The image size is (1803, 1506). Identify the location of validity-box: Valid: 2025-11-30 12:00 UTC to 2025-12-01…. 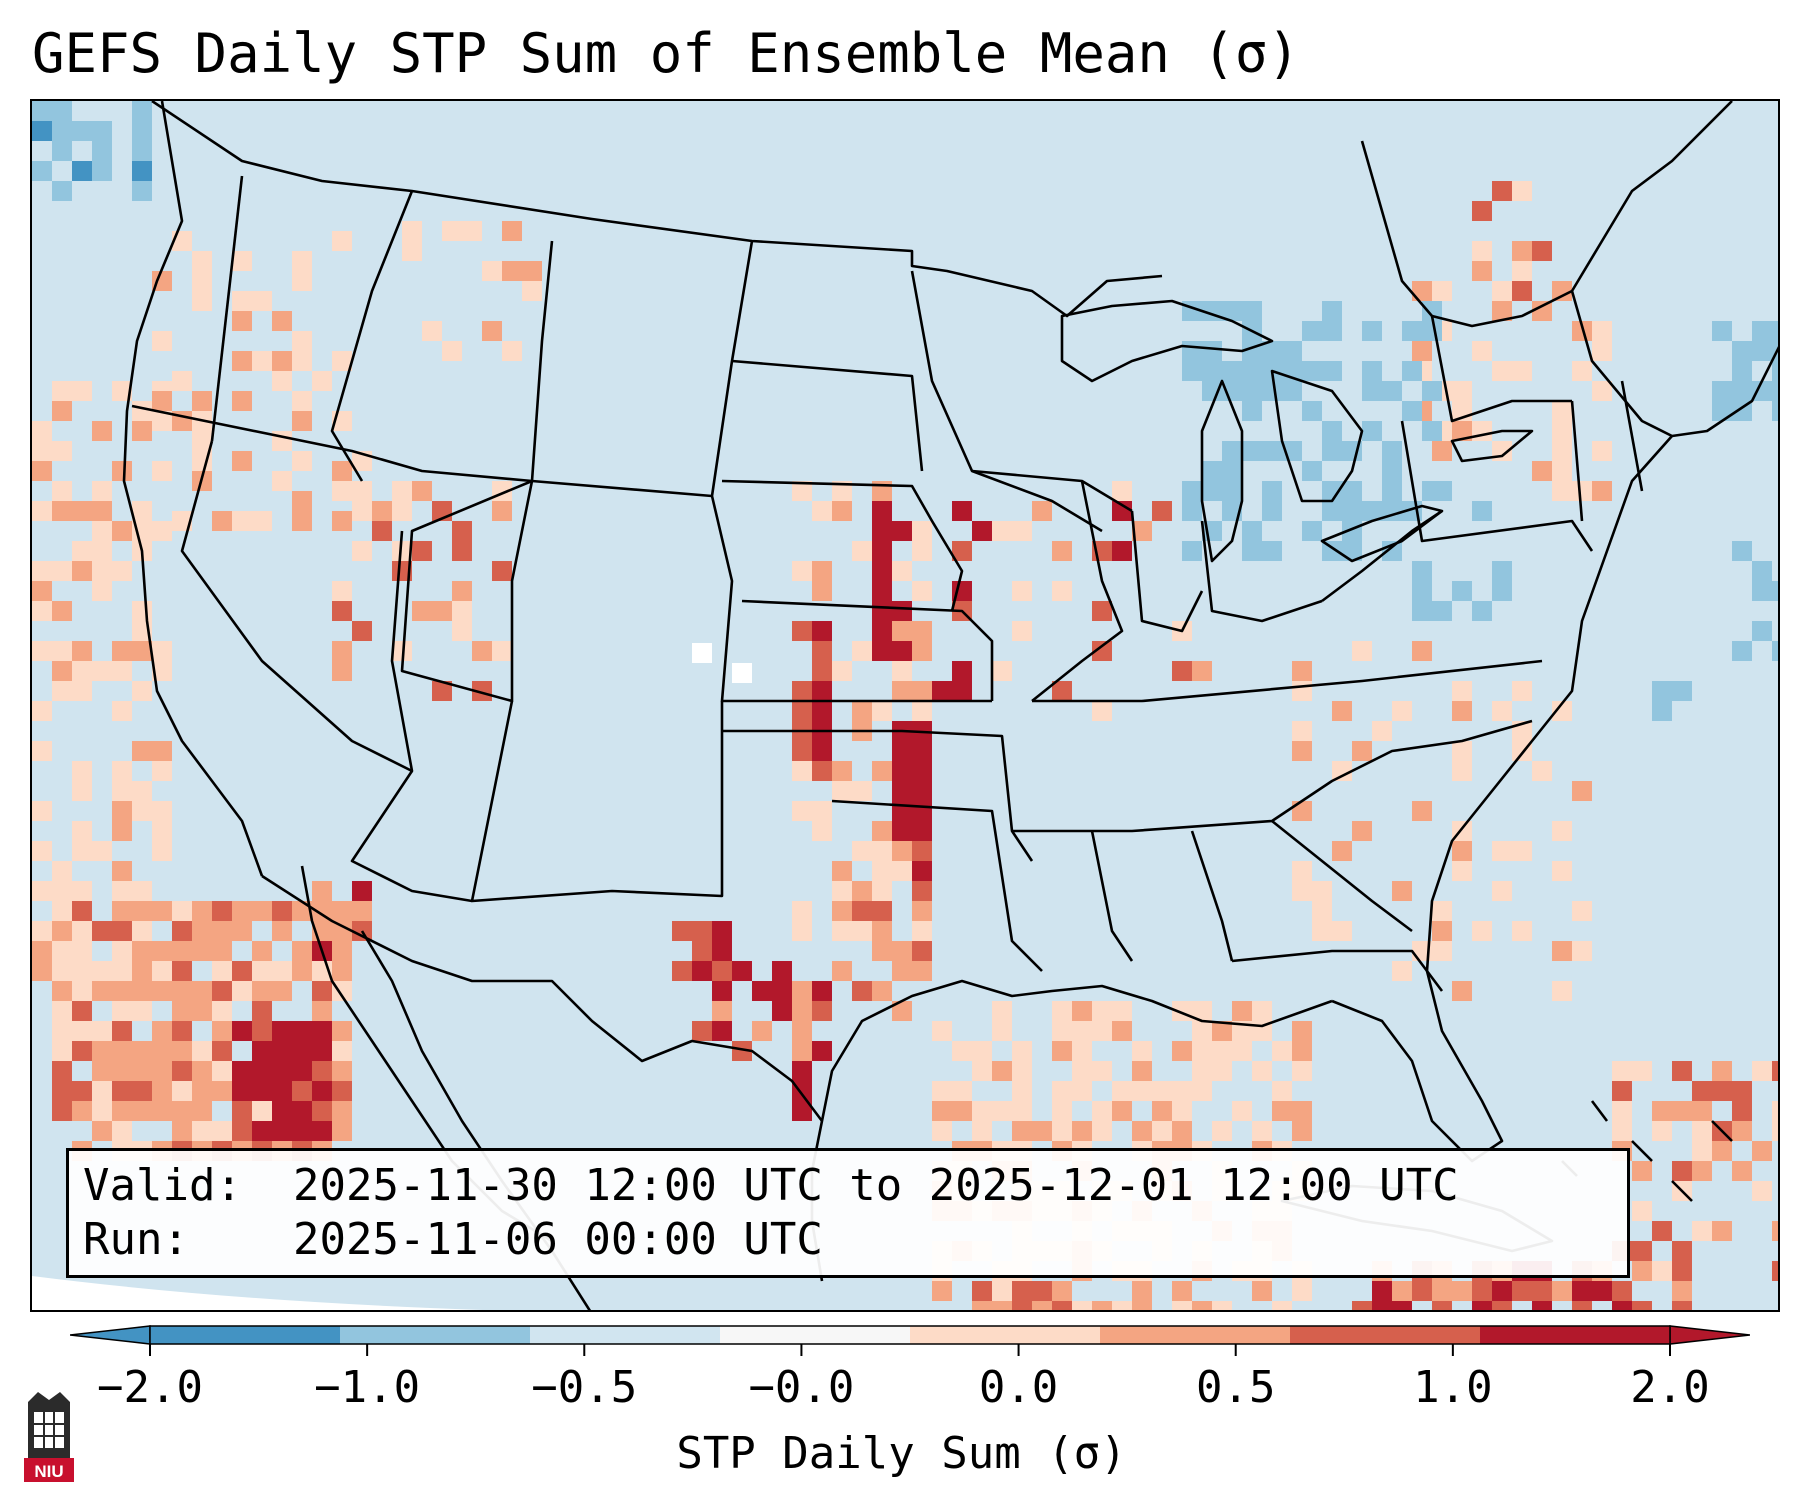
(848, 1213).